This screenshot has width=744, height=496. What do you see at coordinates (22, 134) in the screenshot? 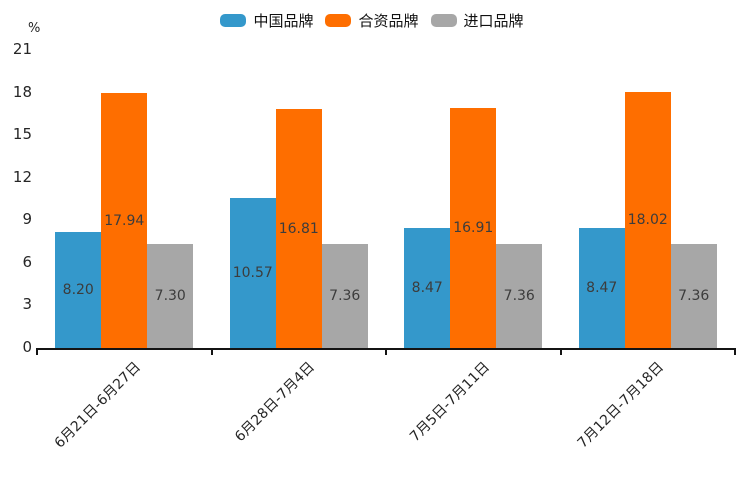
I see `y-tick-label: 15` at bounding box center [22, 134].